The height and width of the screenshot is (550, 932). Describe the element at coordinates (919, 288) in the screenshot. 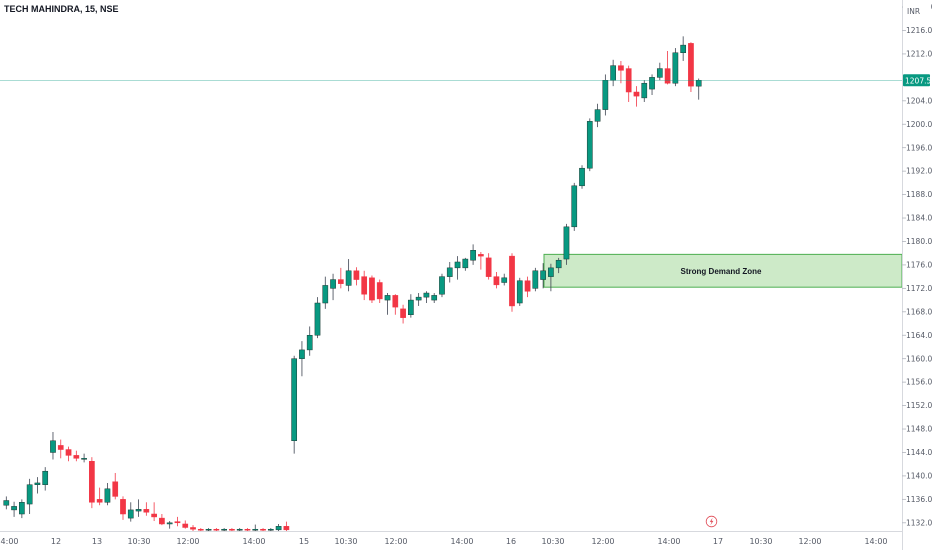

I see `price-tick-label: 1172.00` at that location.